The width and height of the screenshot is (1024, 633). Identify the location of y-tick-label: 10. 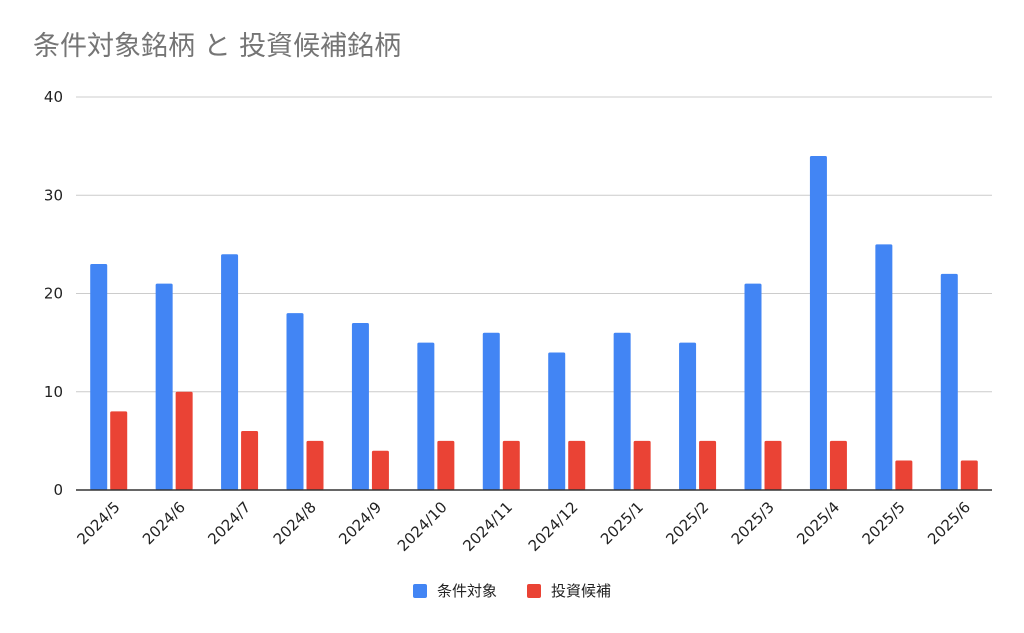
(53, 392).